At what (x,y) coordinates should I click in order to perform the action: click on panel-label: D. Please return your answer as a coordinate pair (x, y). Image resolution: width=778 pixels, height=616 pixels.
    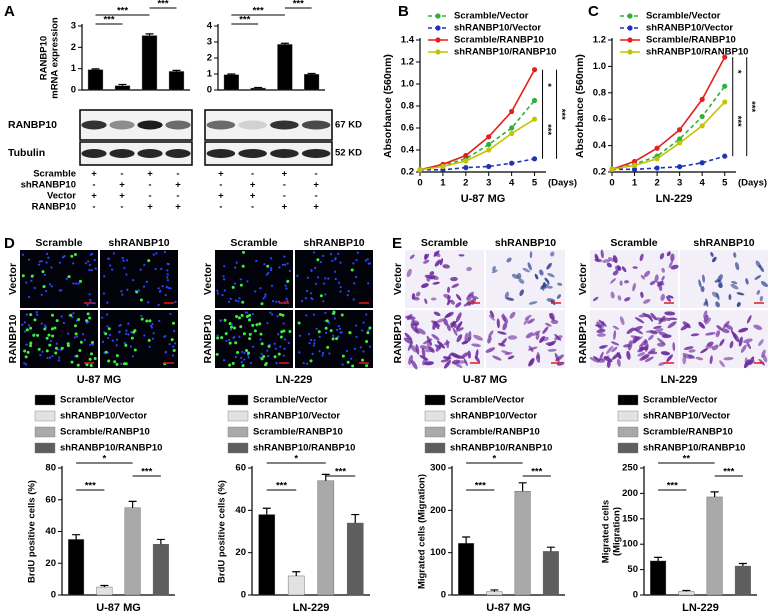
    Looking at the image, I should click on (9, 243).